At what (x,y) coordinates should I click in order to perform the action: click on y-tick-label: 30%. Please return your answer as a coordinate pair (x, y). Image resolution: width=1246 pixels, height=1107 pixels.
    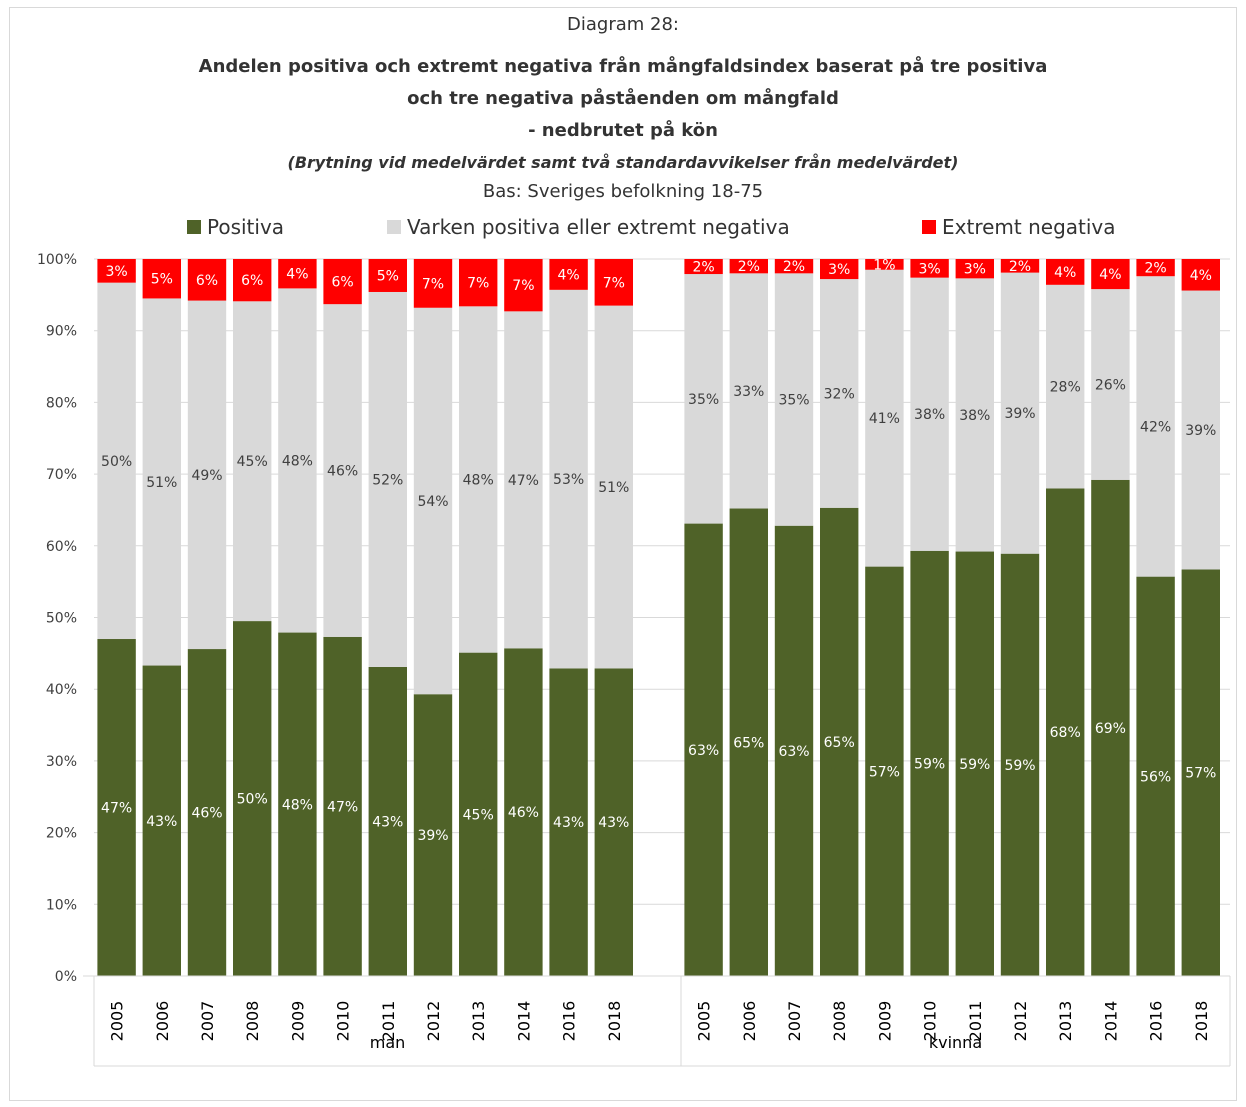
    Looking at the image, I should click on (61, 762).